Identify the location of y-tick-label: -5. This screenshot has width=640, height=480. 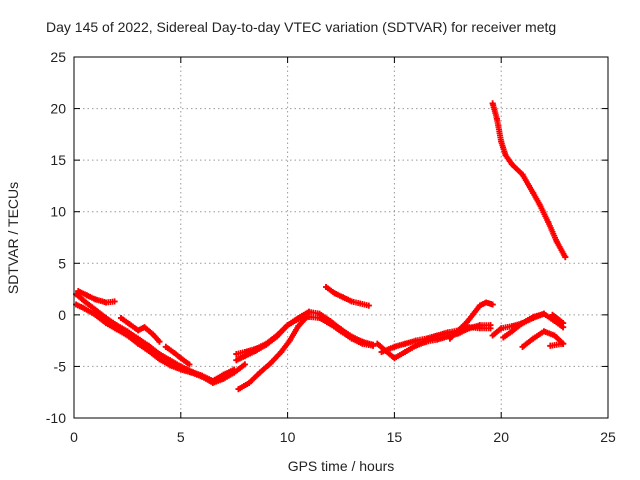
(60, 366).